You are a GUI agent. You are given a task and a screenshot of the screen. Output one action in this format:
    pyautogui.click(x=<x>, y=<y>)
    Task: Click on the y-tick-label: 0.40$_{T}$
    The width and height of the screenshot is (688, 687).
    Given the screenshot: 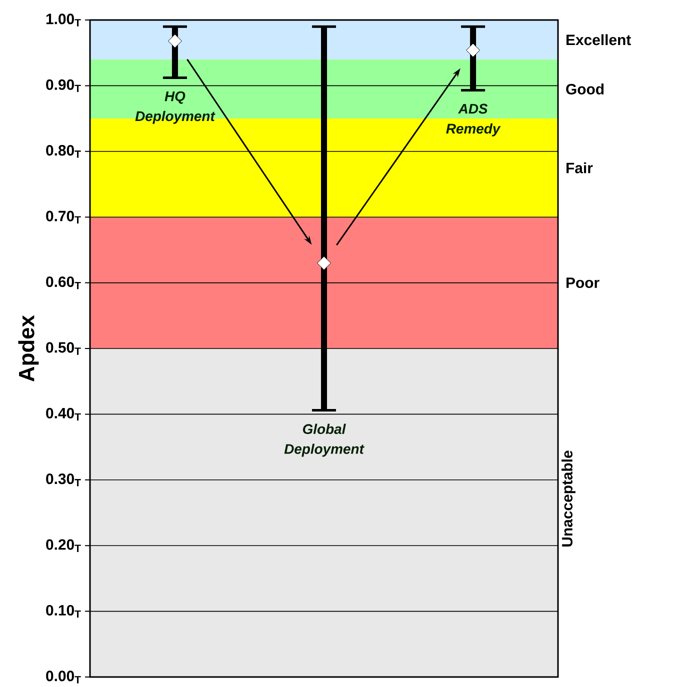 What is the action you would take?
    pyautogui.click(x=63, y=414)
    